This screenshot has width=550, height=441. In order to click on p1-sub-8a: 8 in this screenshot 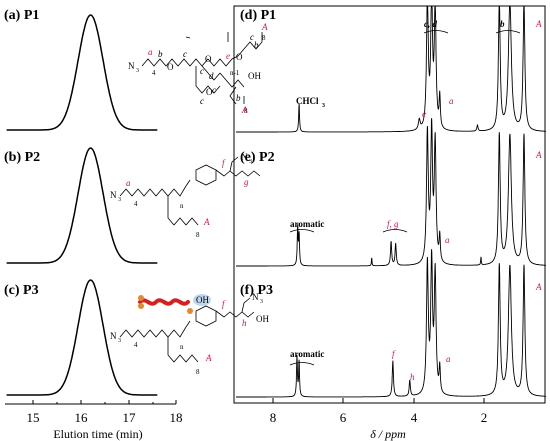, I will do `click(264, 38)`.